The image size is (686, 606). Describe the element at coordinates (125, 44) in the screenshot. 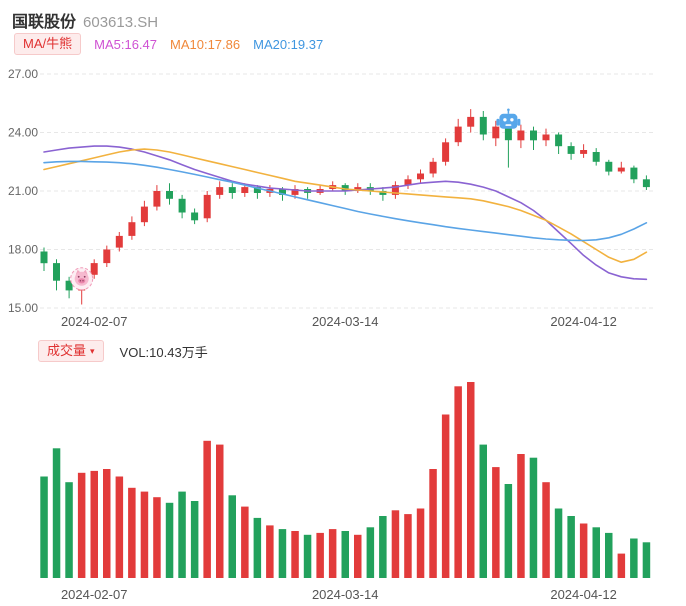

I see `ma5-legend: MA5:16.47` at that location.